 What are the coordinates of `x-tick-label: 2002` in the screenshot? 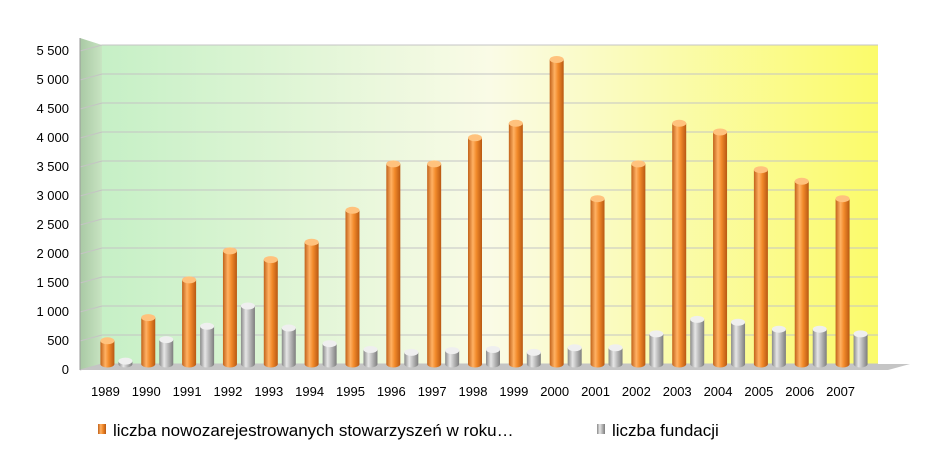 It's located at (636, 391).